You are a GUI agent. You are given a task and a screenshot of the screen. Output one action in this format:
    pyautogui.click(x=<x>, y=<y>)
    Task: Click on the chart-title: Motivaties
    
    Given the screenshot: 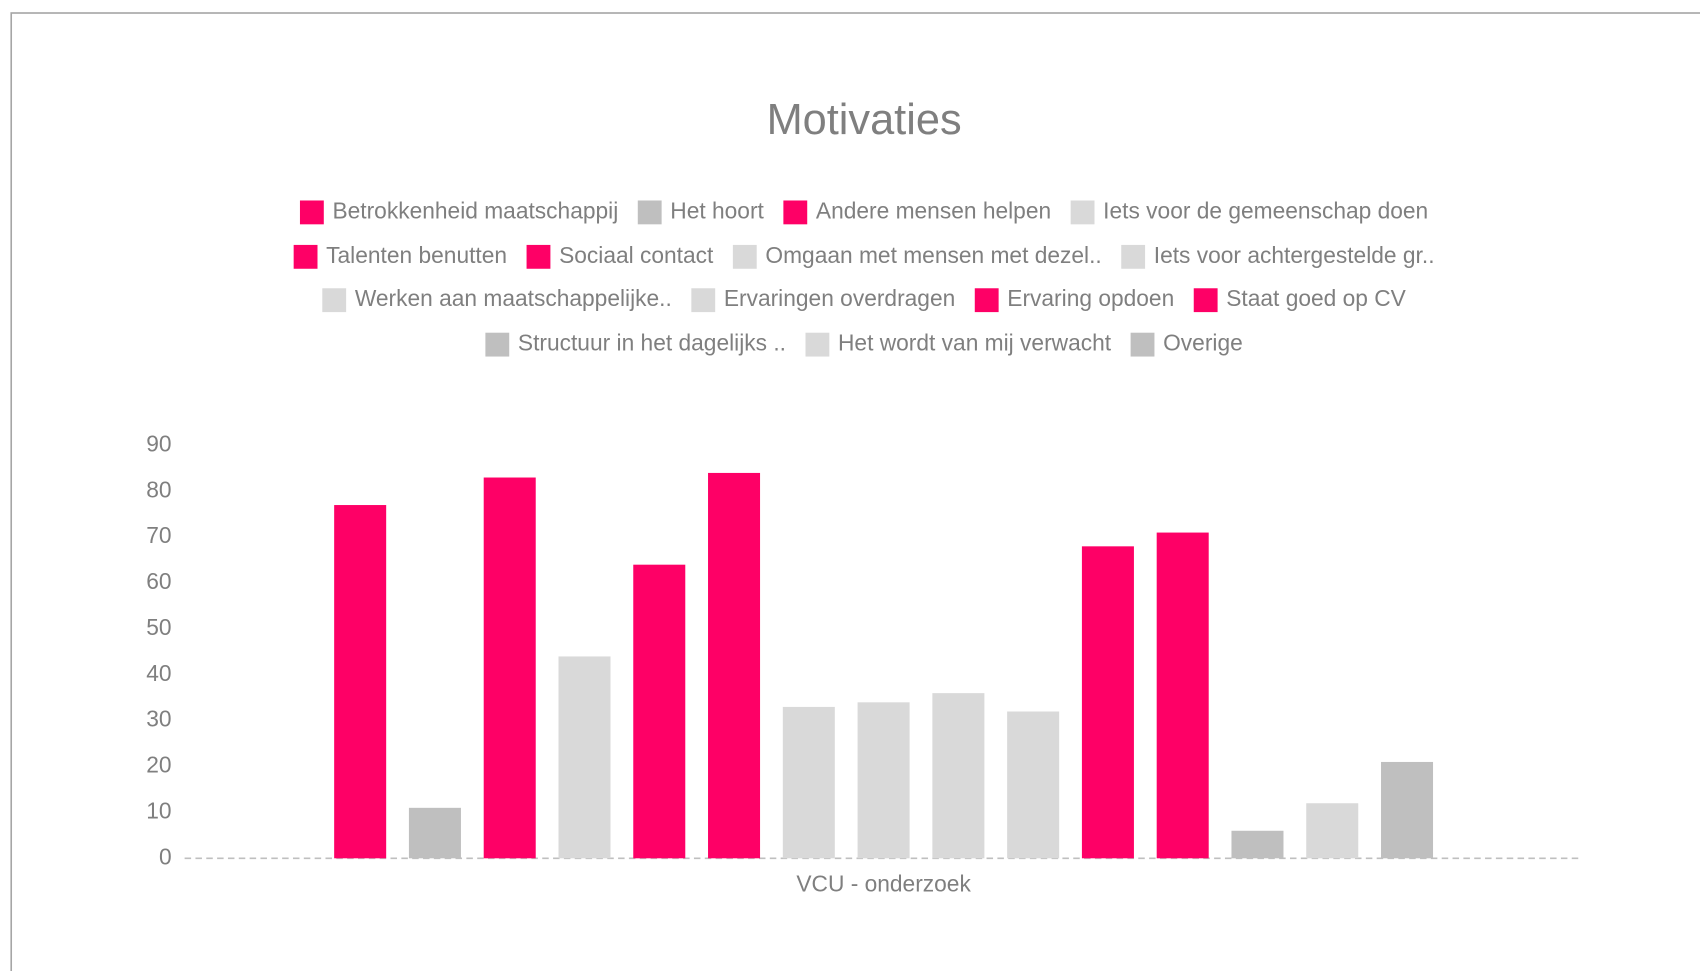 What is the action you would take?
    pyautogui.click(x=864, y=120)
    